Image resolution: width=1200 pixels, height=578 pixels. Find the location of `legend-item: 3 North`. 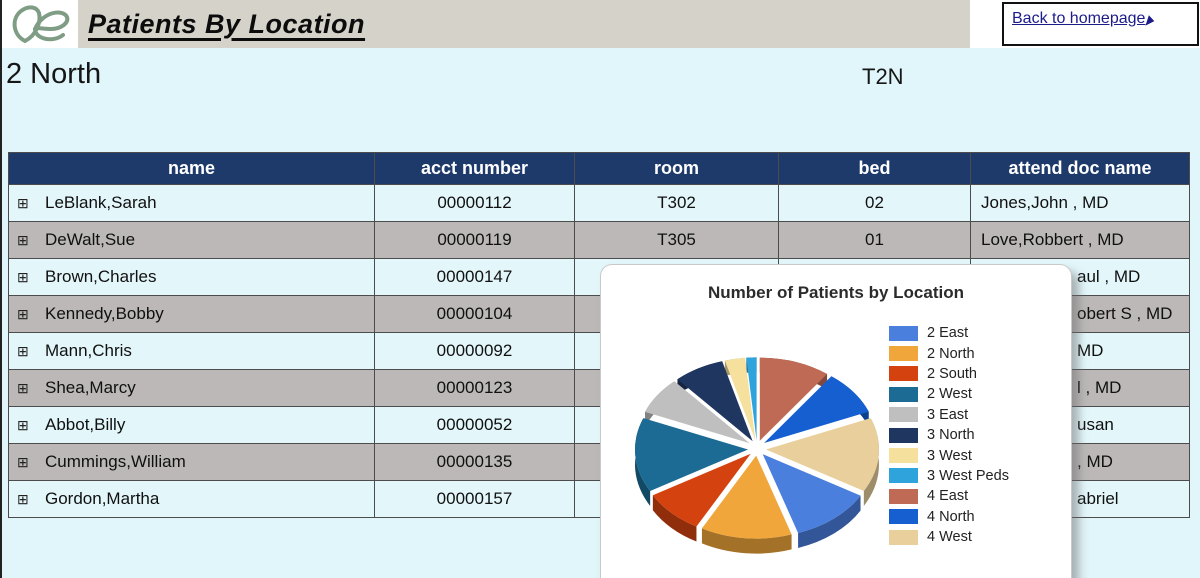

legend-item: 3 North is located at coordinates (949, 435).